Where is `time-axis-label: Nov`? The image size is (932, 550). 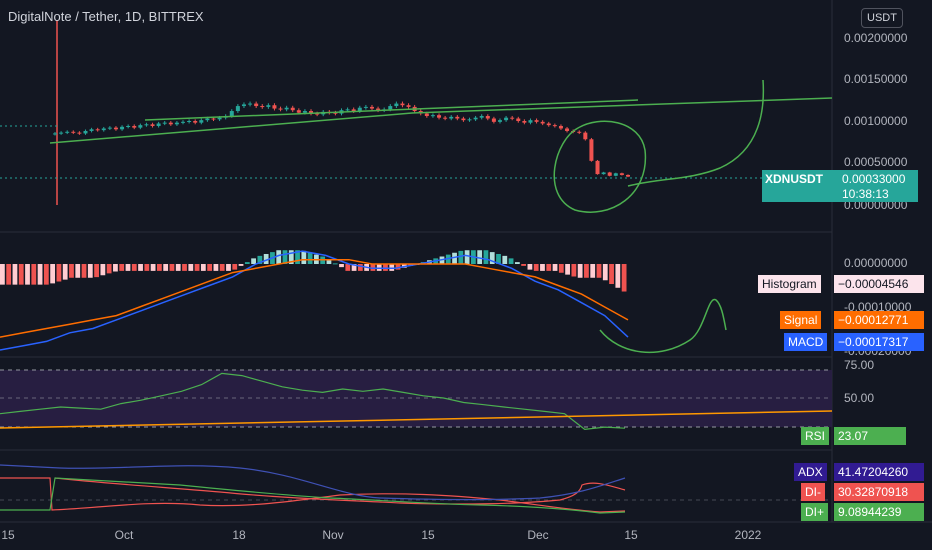
time-axis-label: Nov is located at coordinates (333, 535).